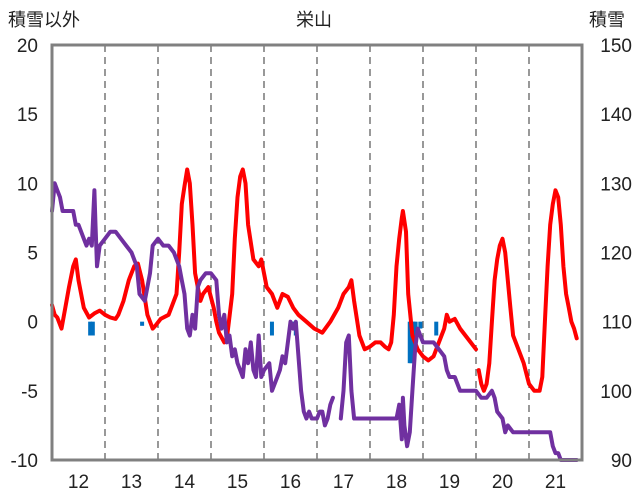 The width and height of the screenshot is (636, 501). I want to click on y-right-tick-label: 120, so click(616, 254).